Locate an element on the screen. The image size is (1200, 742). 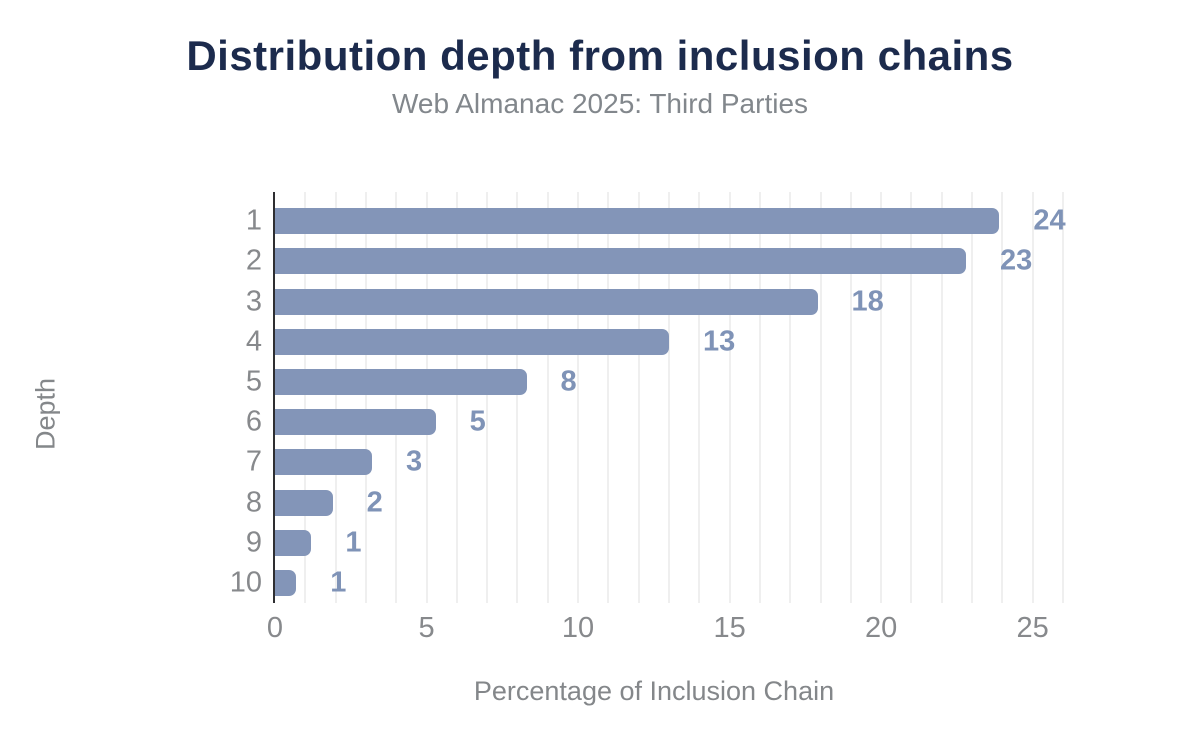
y-axis-tick-label: 6 is located at coordinates (253, 421).